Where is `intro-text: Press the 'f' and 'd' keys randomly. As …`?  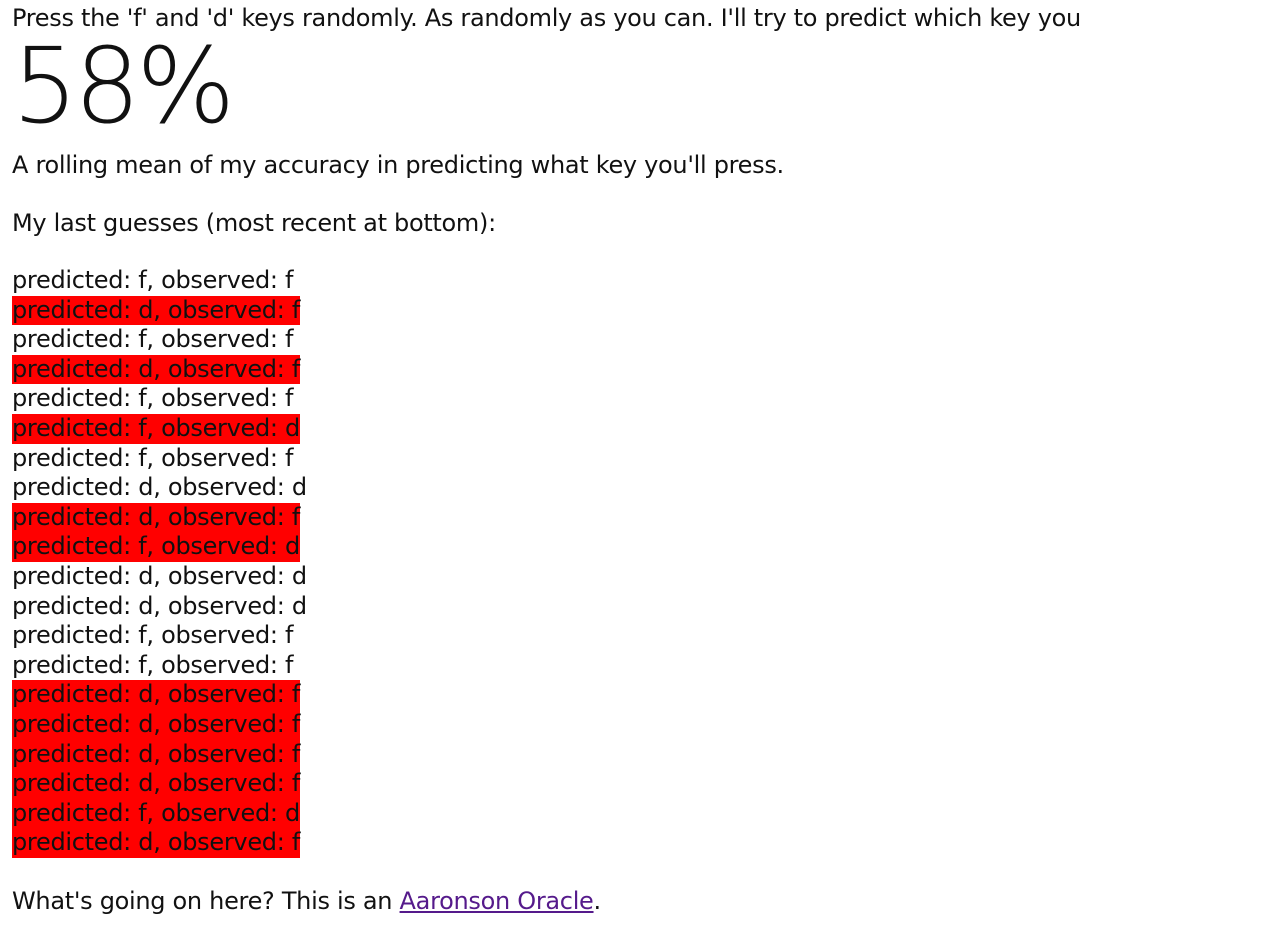 intro-text: Press the 'f' and 'd' keys randomly. As … is located at coordinates (546, 18).